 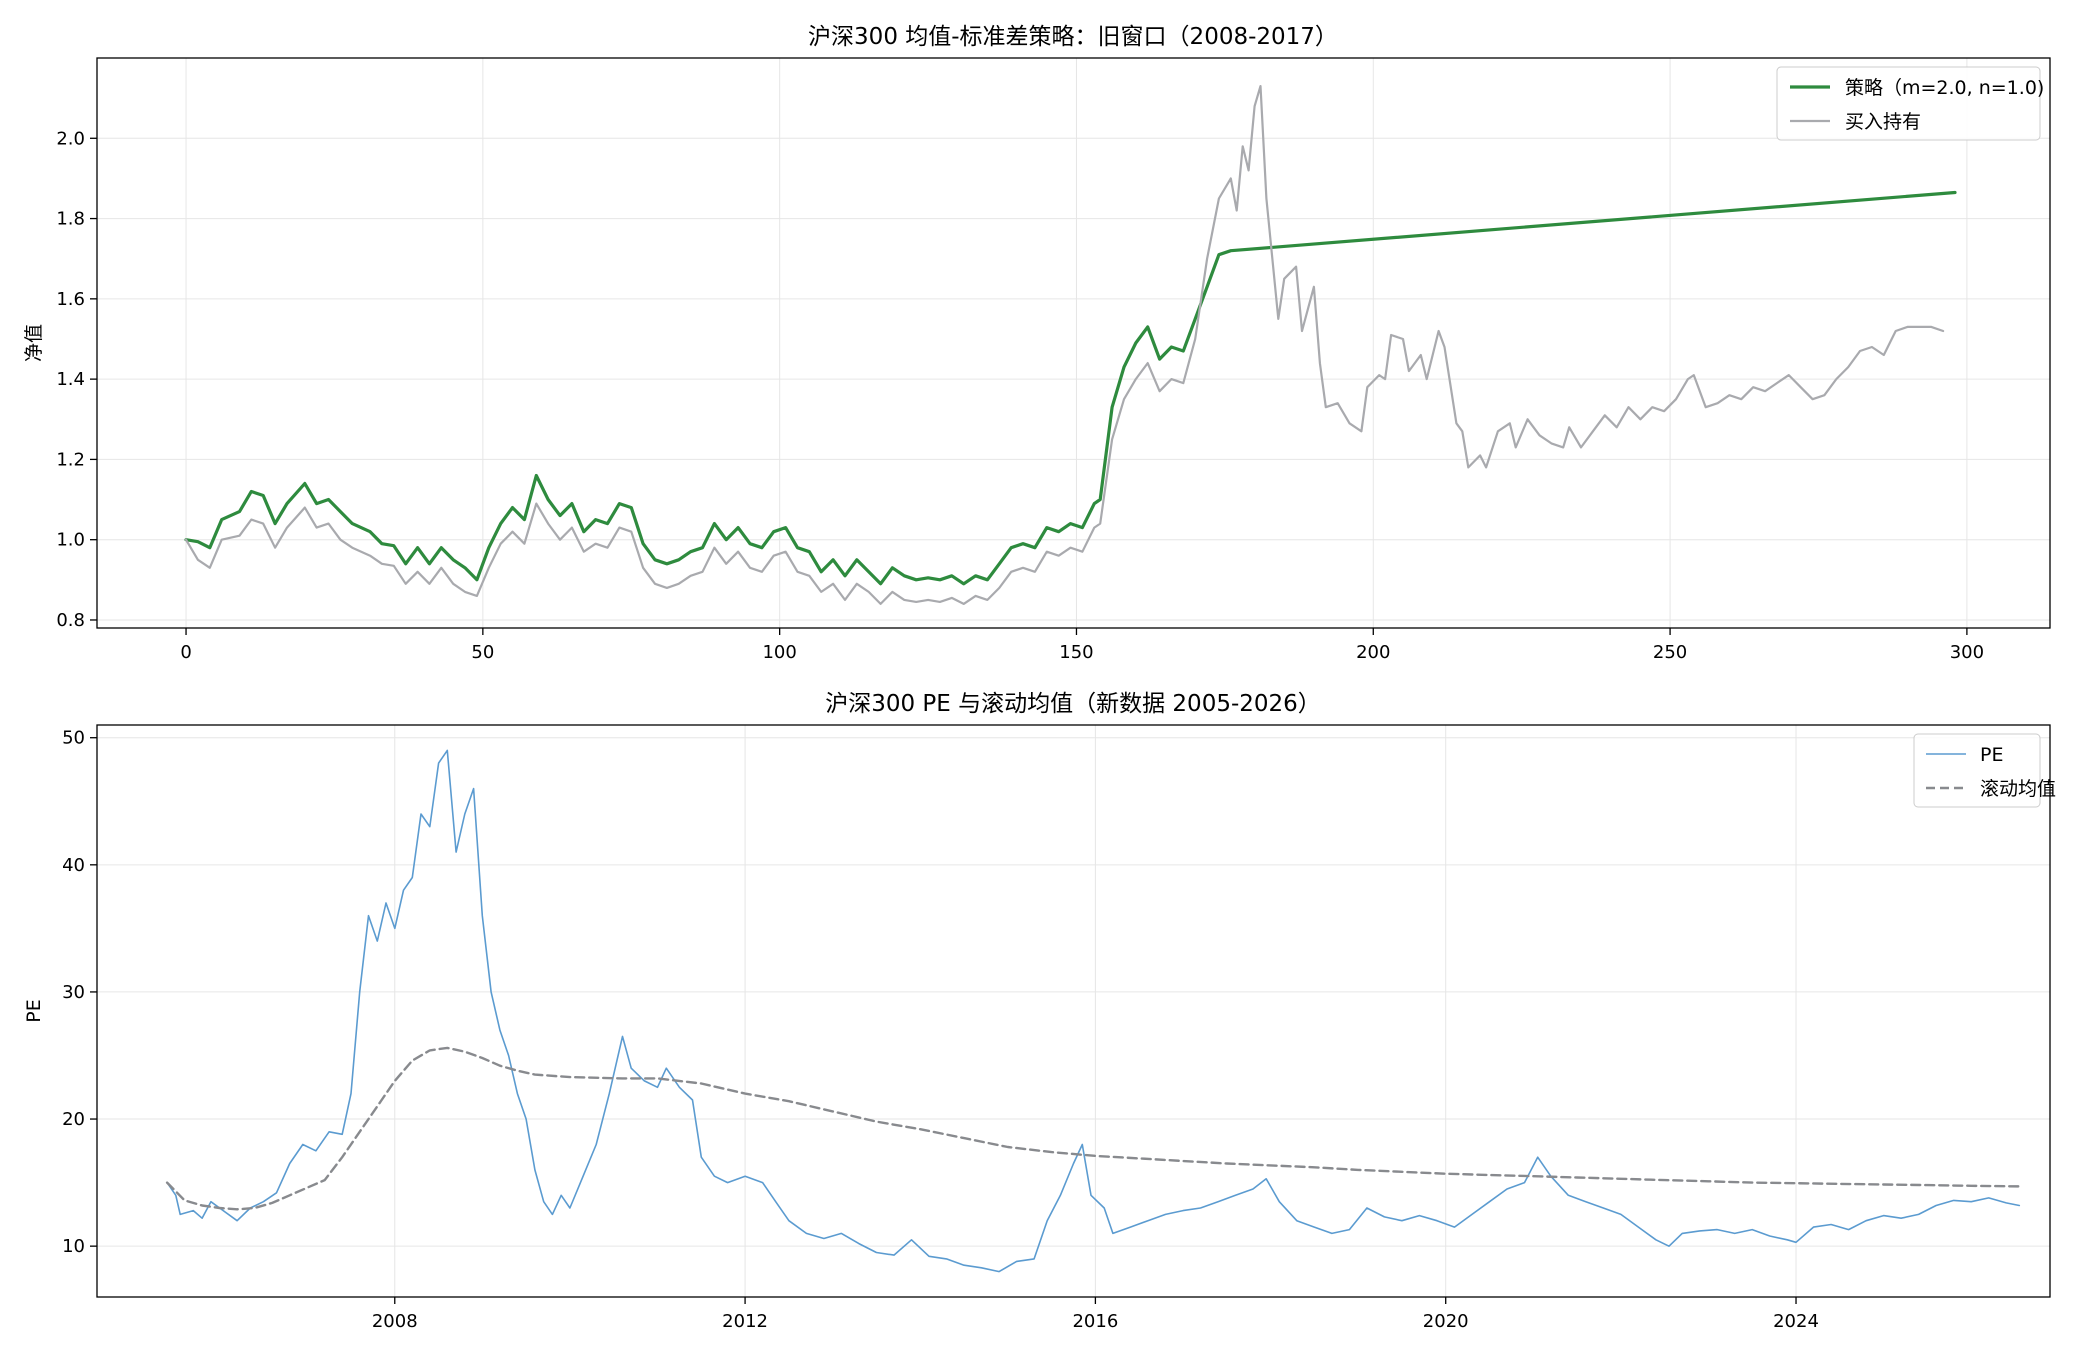 What do you see at coordinates (70, 540) in the screenshot?
I see `y-tick-label: 1.0` at bounding box center [70, 540].